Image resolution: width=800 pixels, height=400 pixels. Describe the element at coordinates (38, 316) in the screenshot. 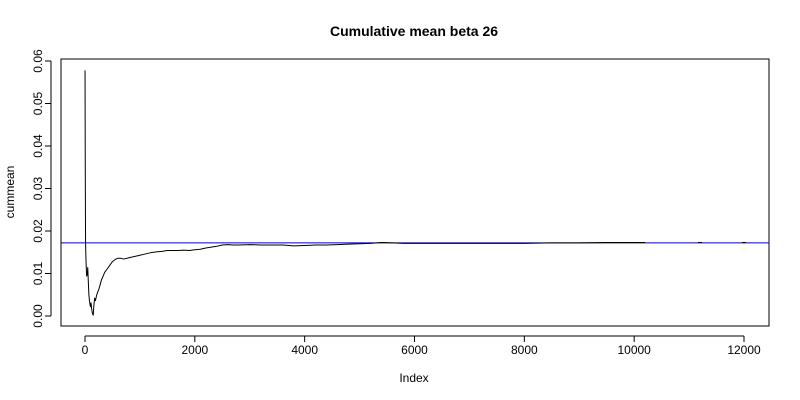

I see `y-tick-label: 0.00` at that location.